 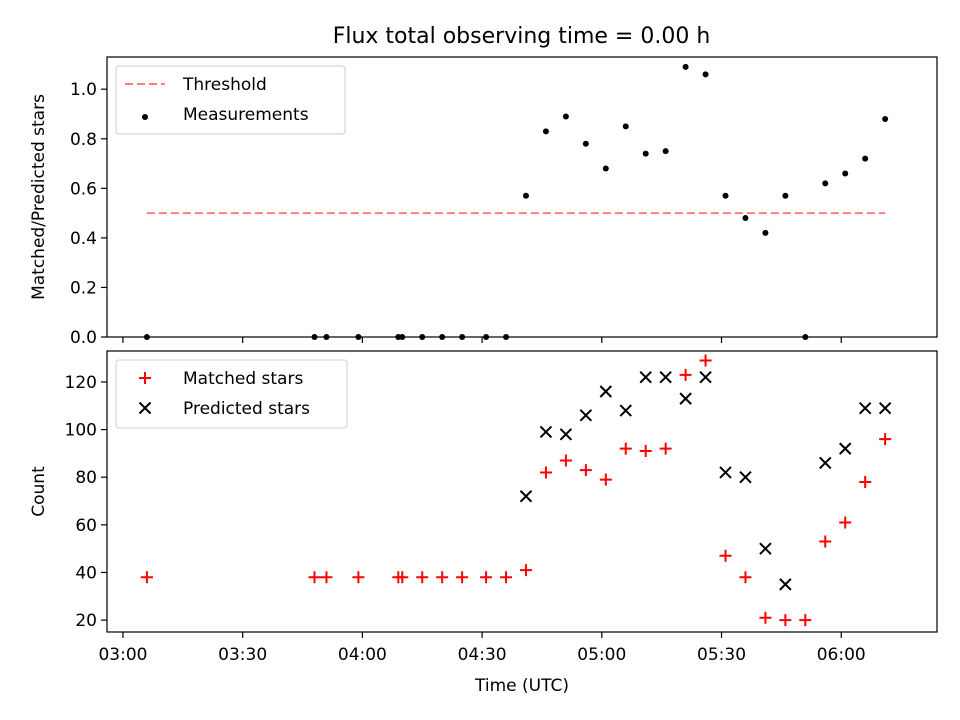 I want to click on legend-measurement-swatch, so click(x=145, y=117).